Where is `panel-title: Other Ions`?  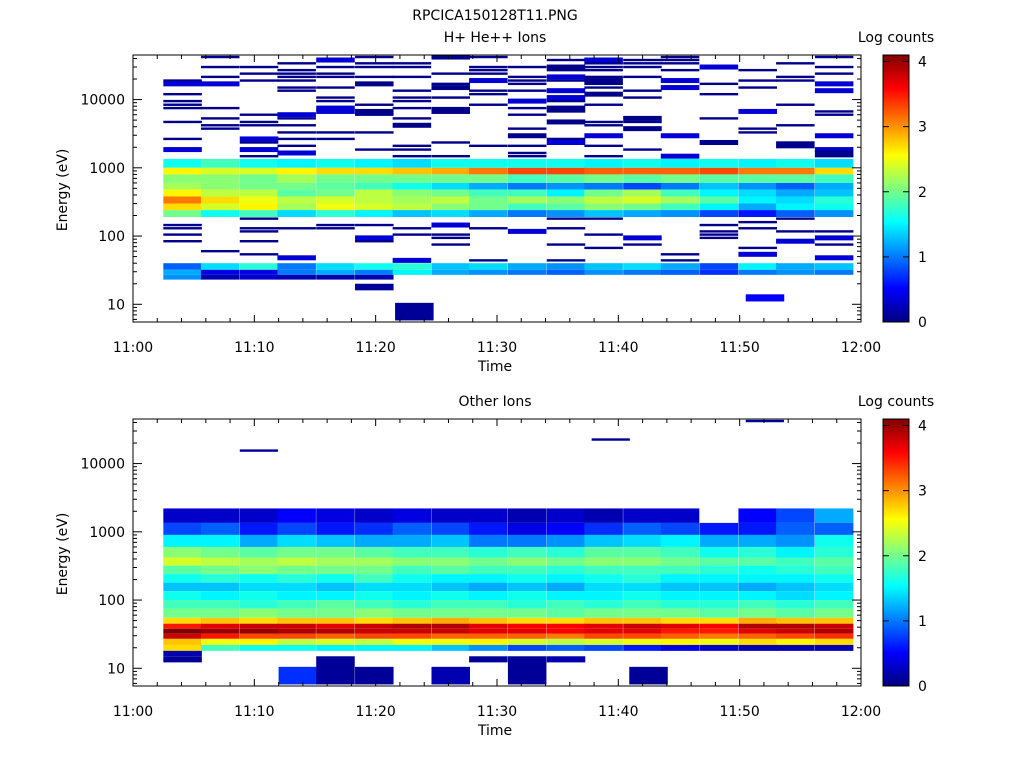
panel-title: Other Ions is located at coordinates (494, 402).